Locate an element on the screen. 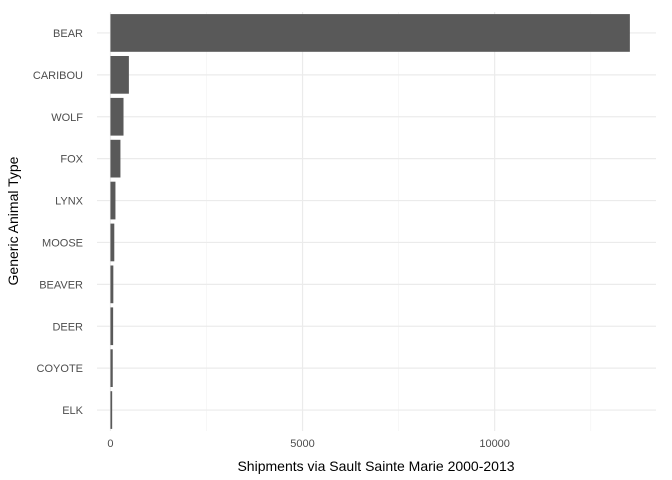 The image size is (672, 480). bar-moose is located at coordinates (112, 242).